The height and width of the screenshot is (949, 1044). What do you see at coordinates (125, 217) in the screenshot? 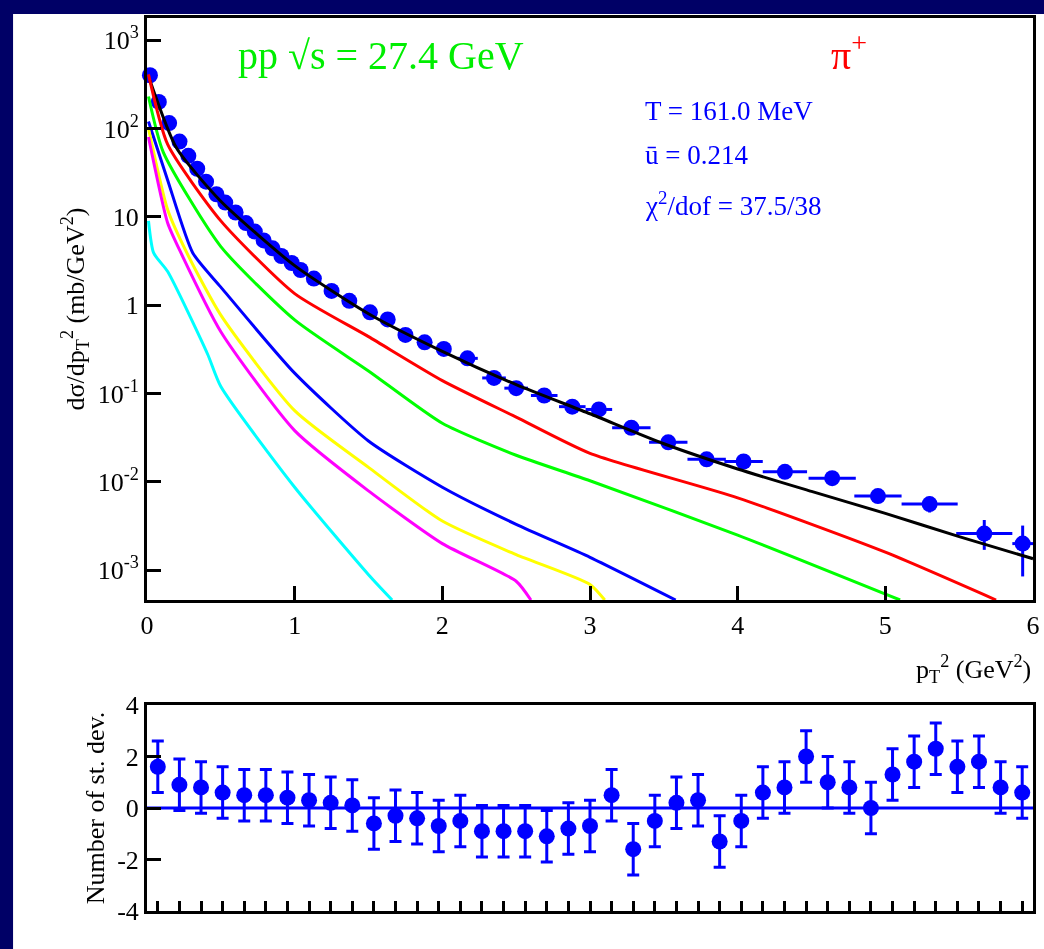
I see `y-tick-label: 10` at bounding box center [125, 217].